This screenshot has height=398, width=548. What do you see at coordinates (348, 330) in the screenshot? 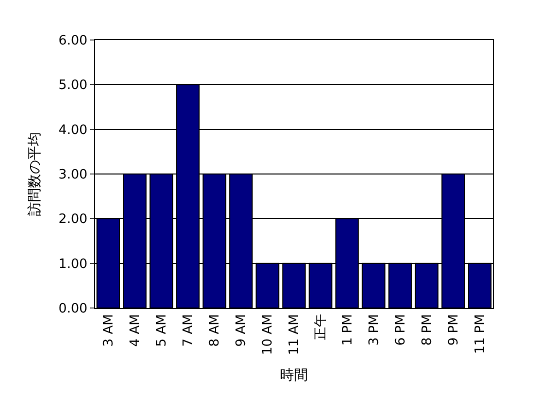
I see `x-tick-label: 1 PM` at bounding box center [348, 330].